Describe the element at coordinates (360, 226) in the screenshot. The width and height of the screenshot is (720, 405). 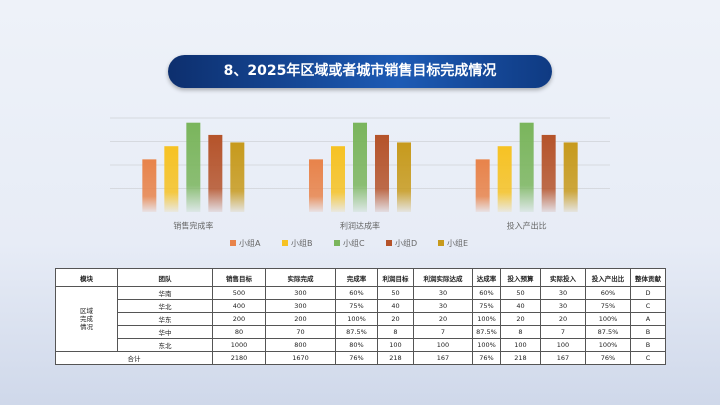
I see `x-tick-label: 利润达成率` at that location.